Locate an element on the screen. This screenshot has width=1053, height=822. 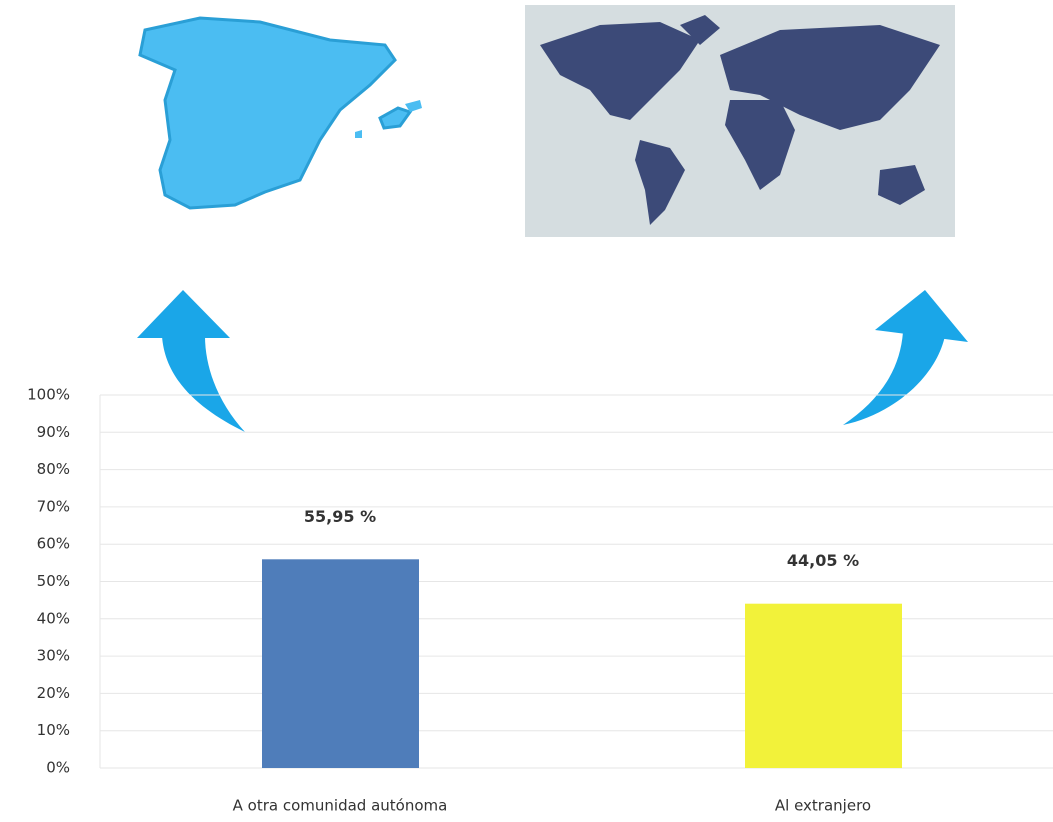
spain-map is located at coordinates (280, 113).